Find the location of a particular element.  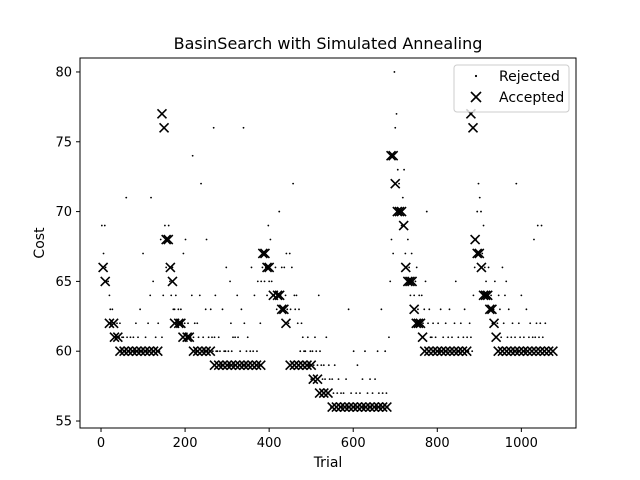

x-tick-label: 400 is located at coordinates (269, 443).